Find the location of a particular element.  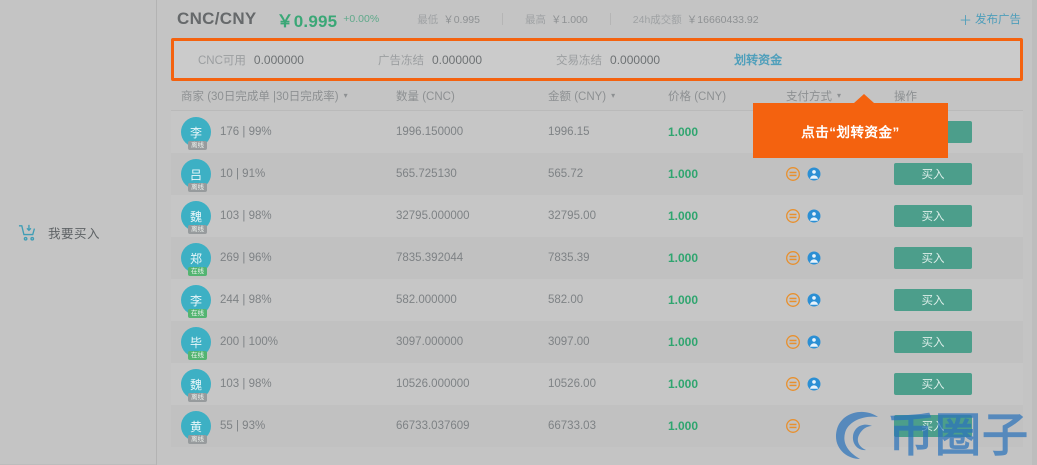

column-header-1: 数量 (CNC) is located at coordinates (472, 96).